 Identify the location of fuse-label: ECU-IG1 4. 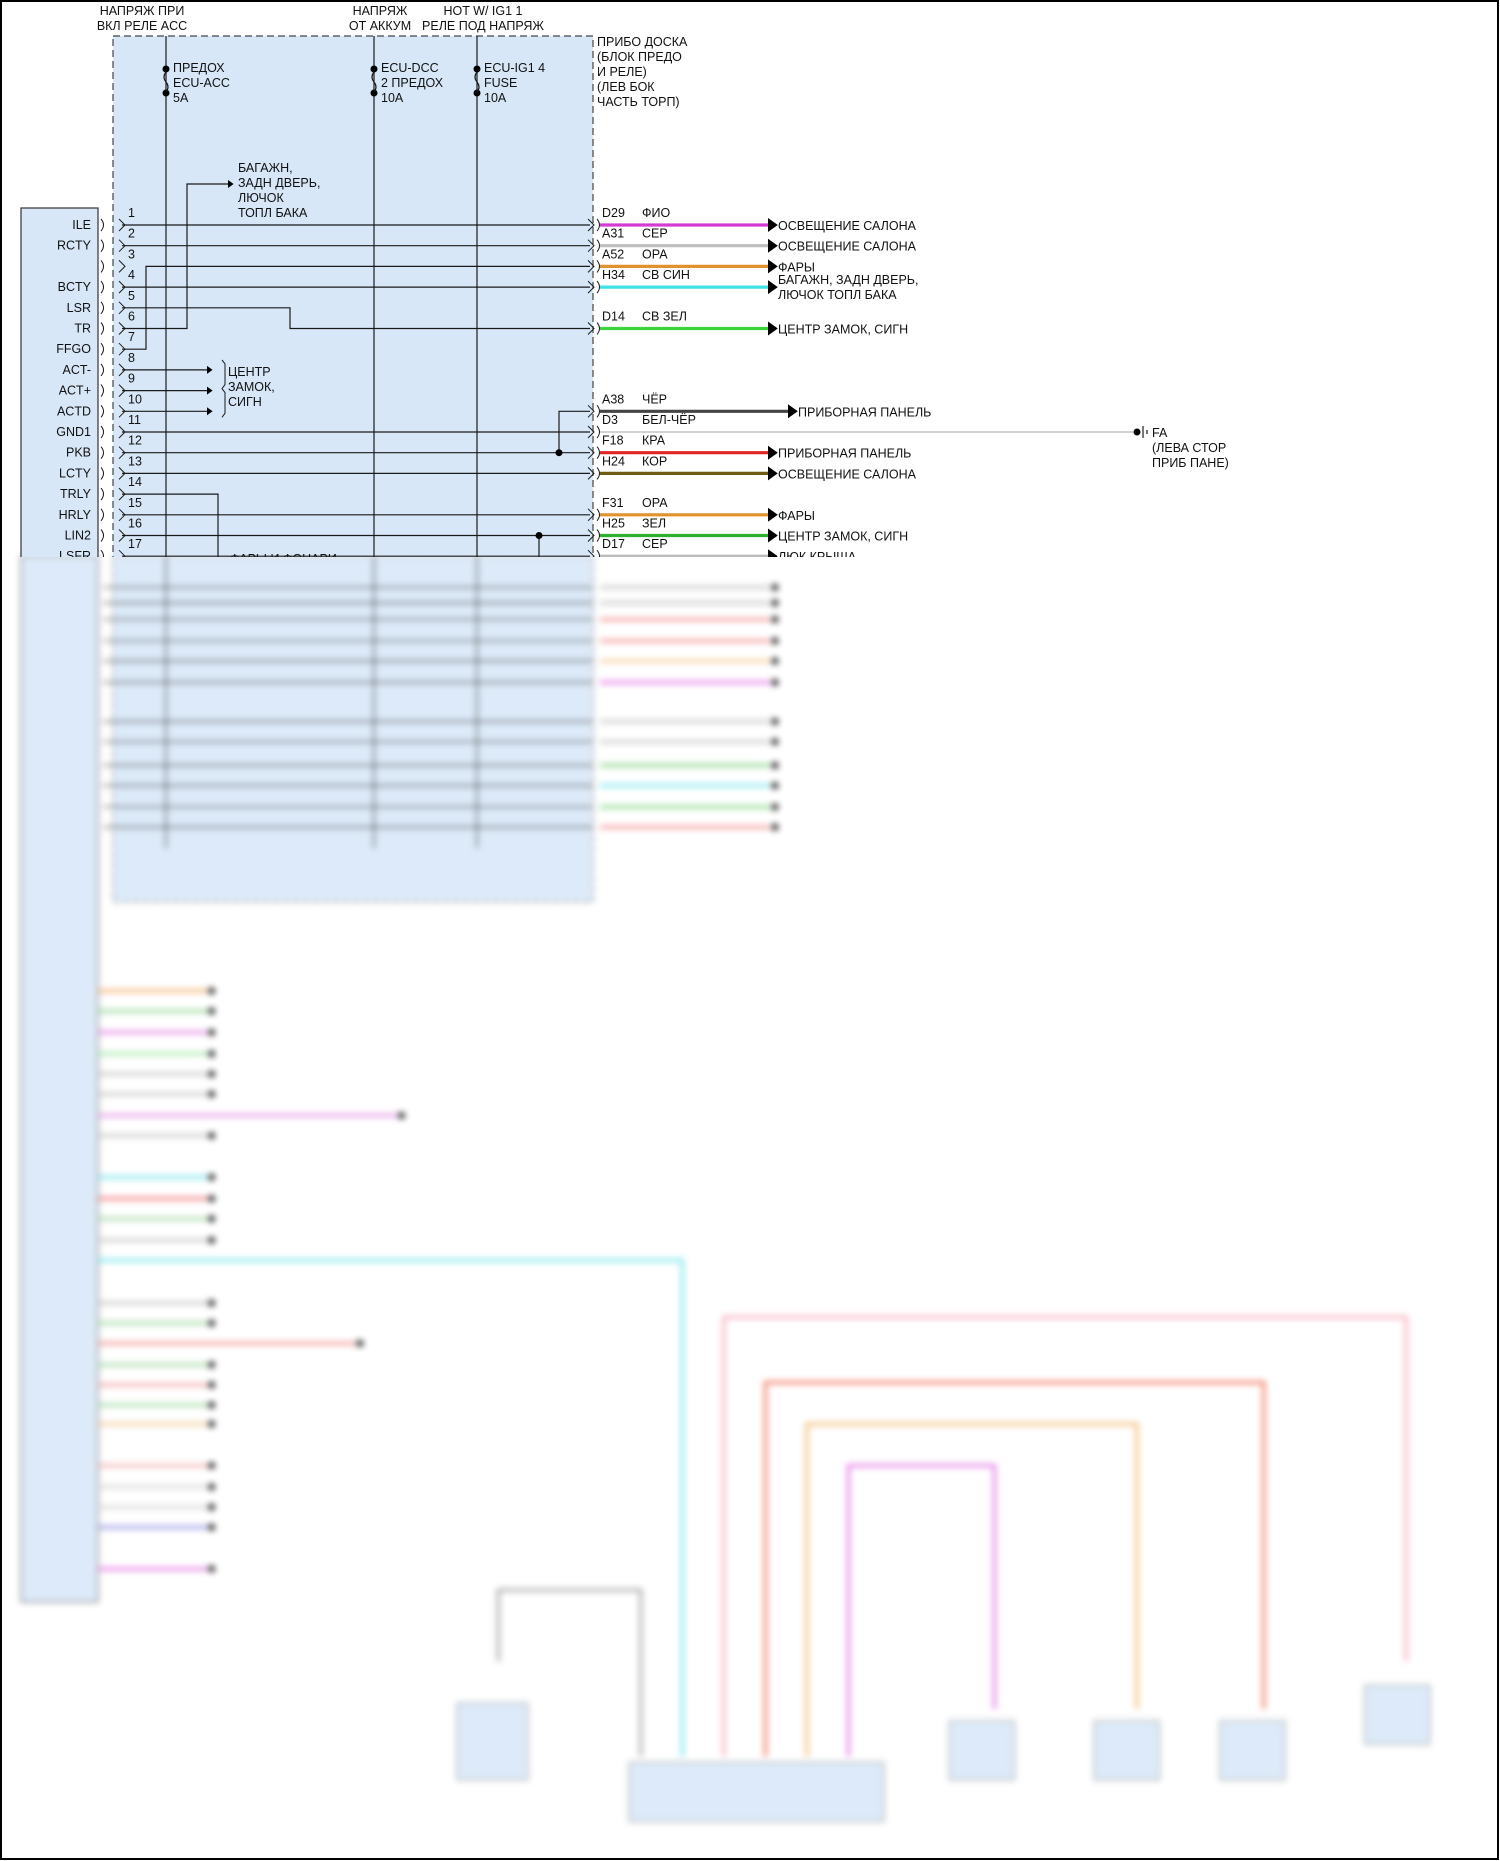
(514, 68).